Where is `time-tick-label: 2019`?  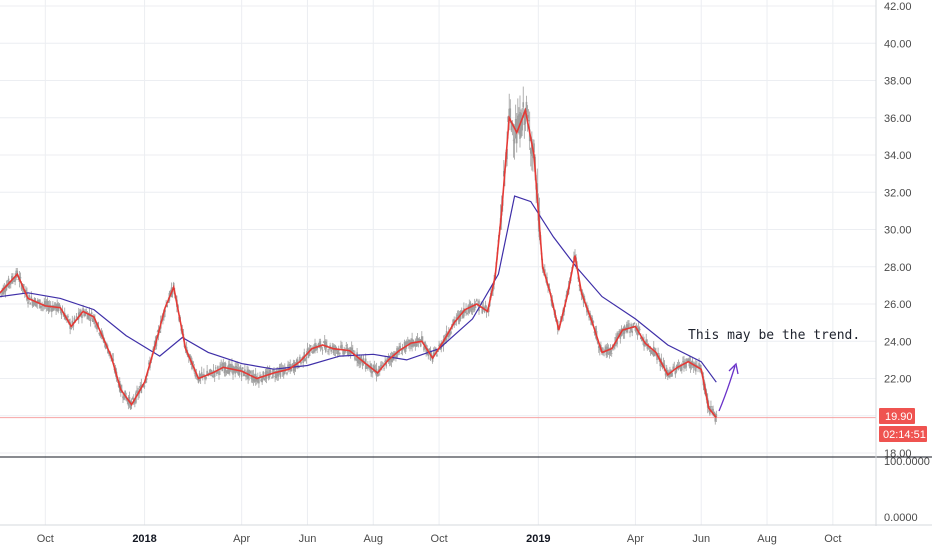 time-tick-label: 2019 is located at coordinates (538, 539).